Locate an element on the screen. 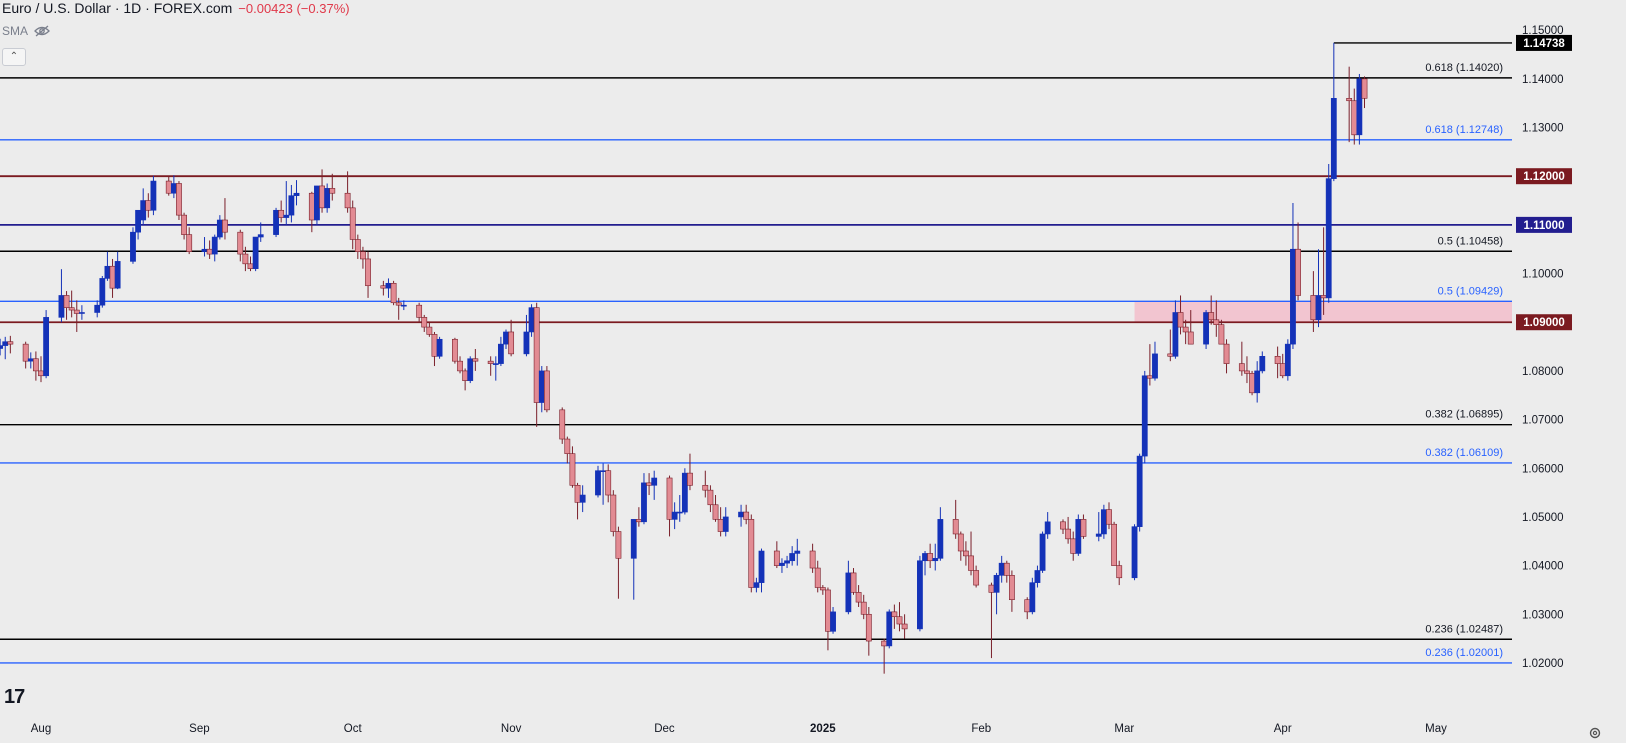 This screenshot has height=743, width=1626. y-tick-label: 1.13000 is located at coordinates (1543, 129).